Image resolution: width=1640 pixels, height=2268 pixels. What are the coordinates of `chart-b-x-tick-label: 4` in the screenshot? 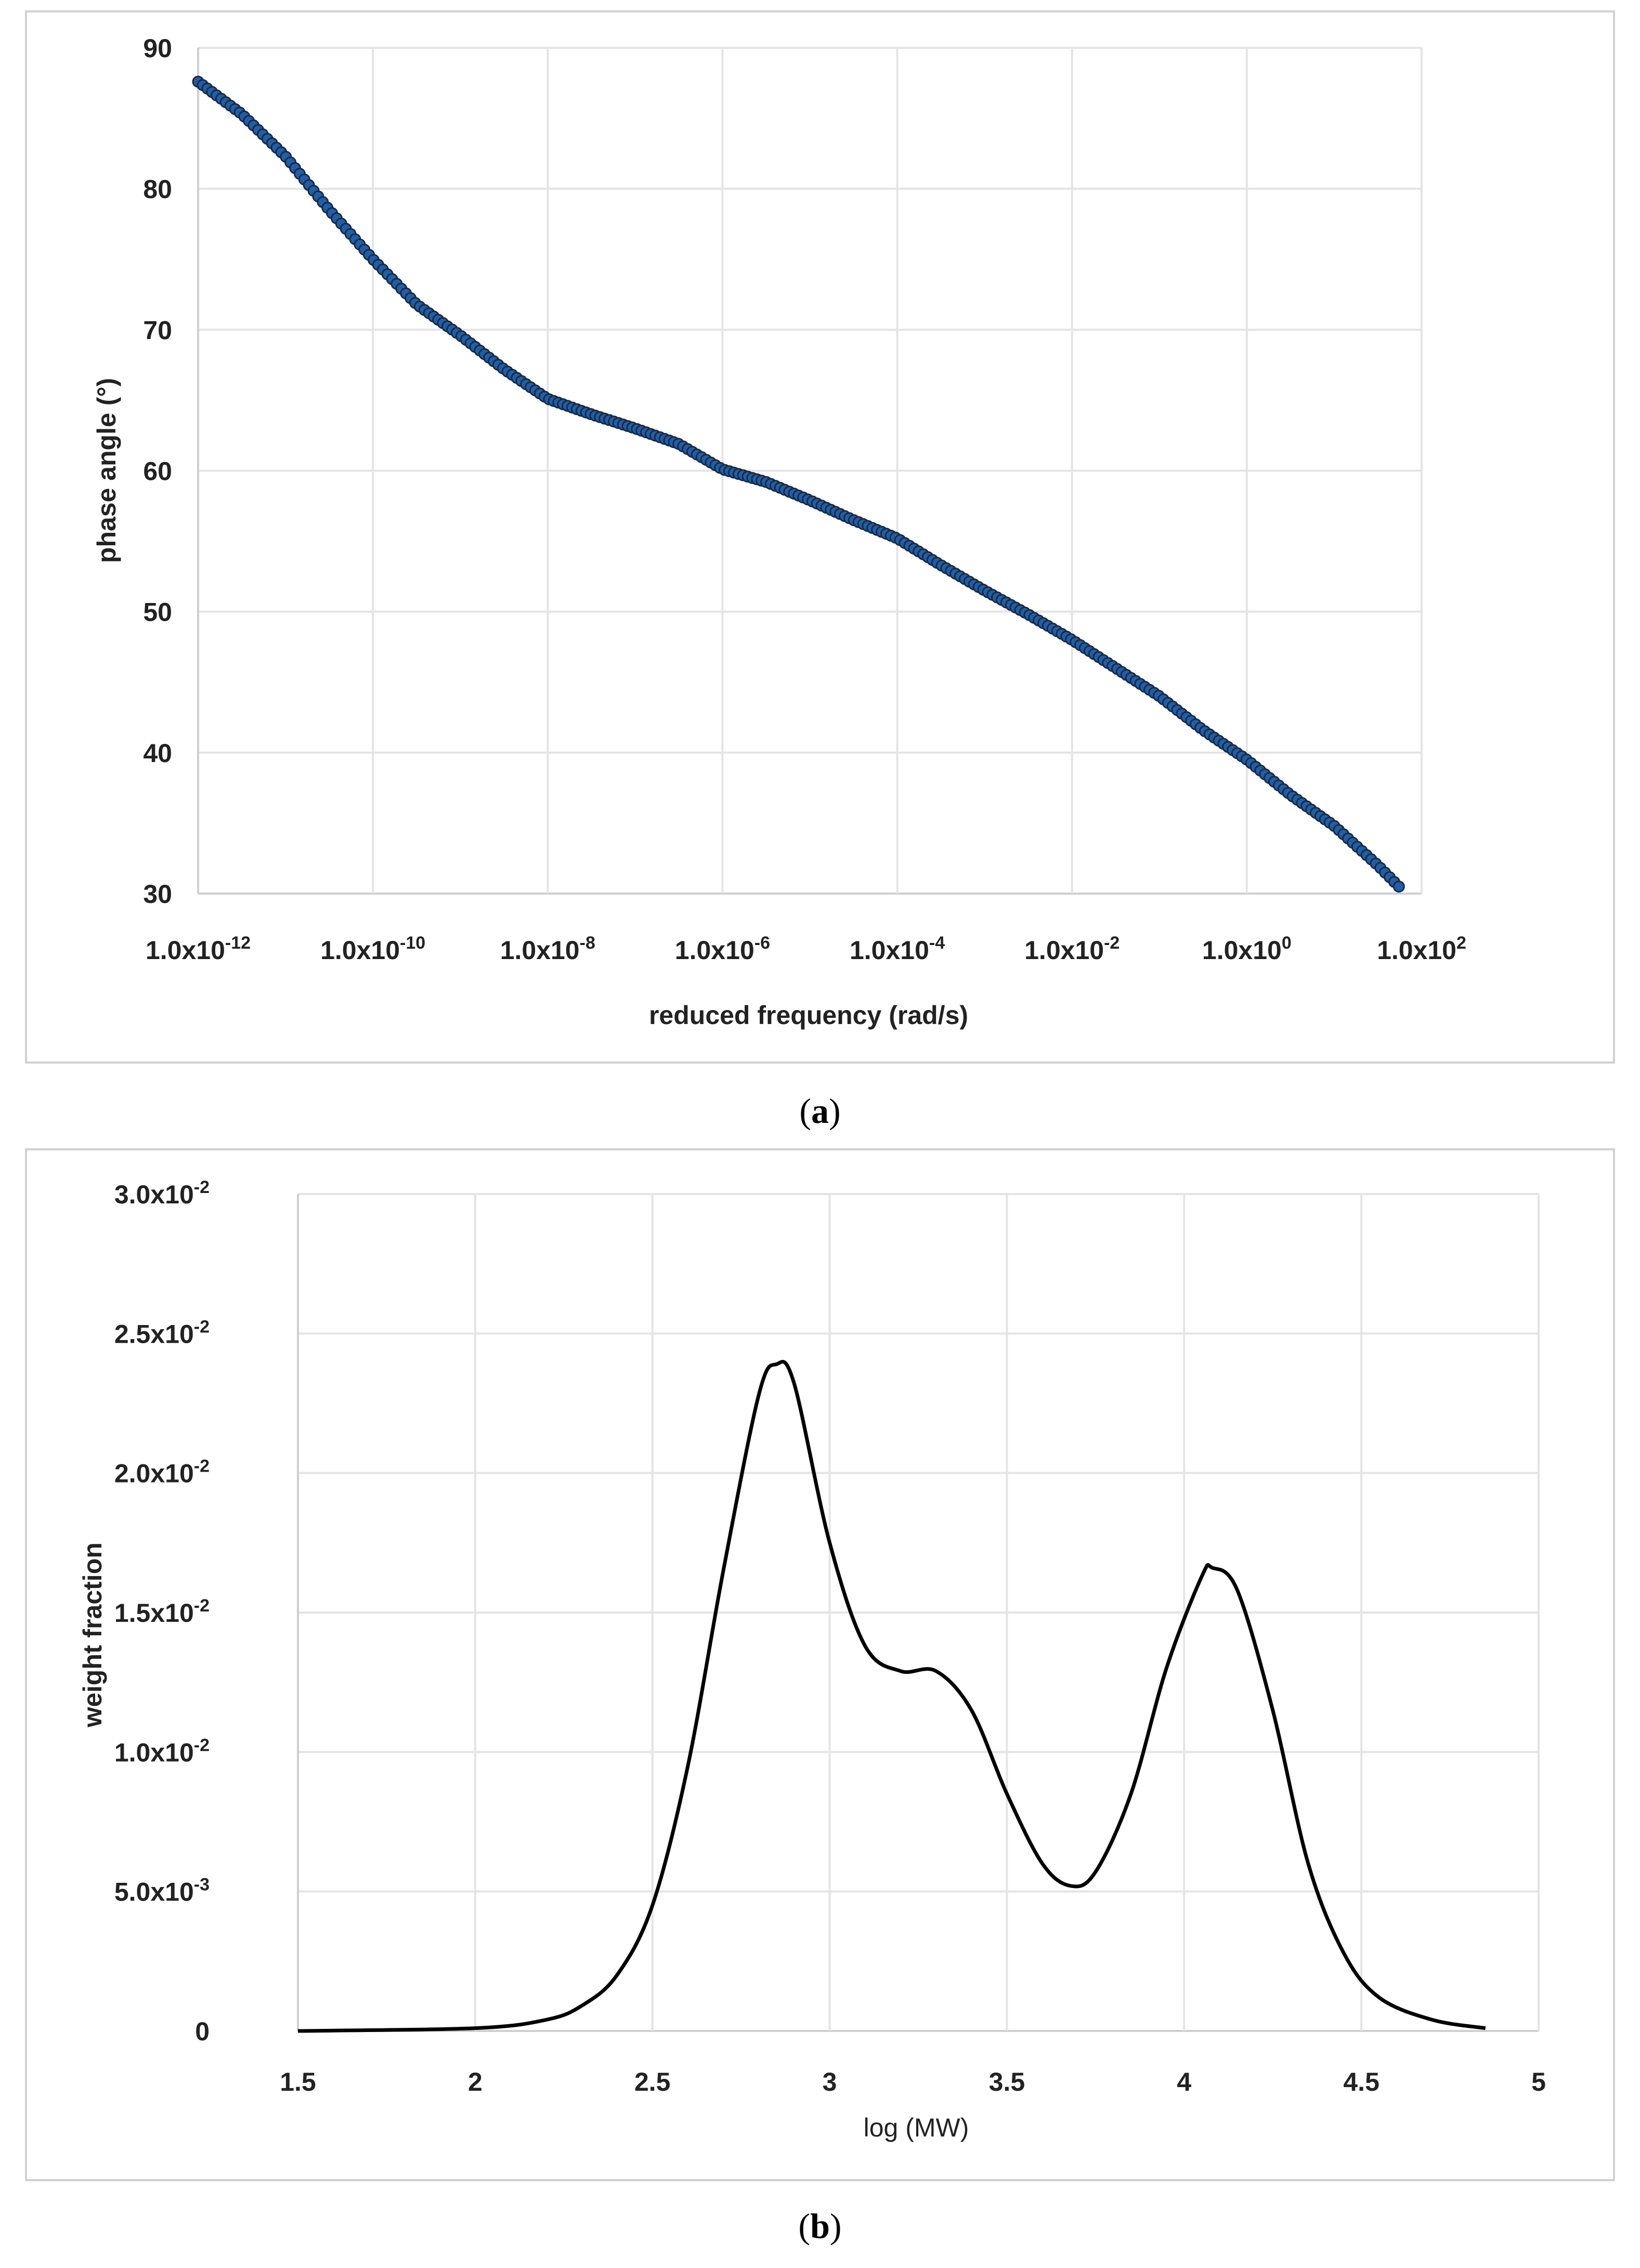 It's located at (1184, 2081).